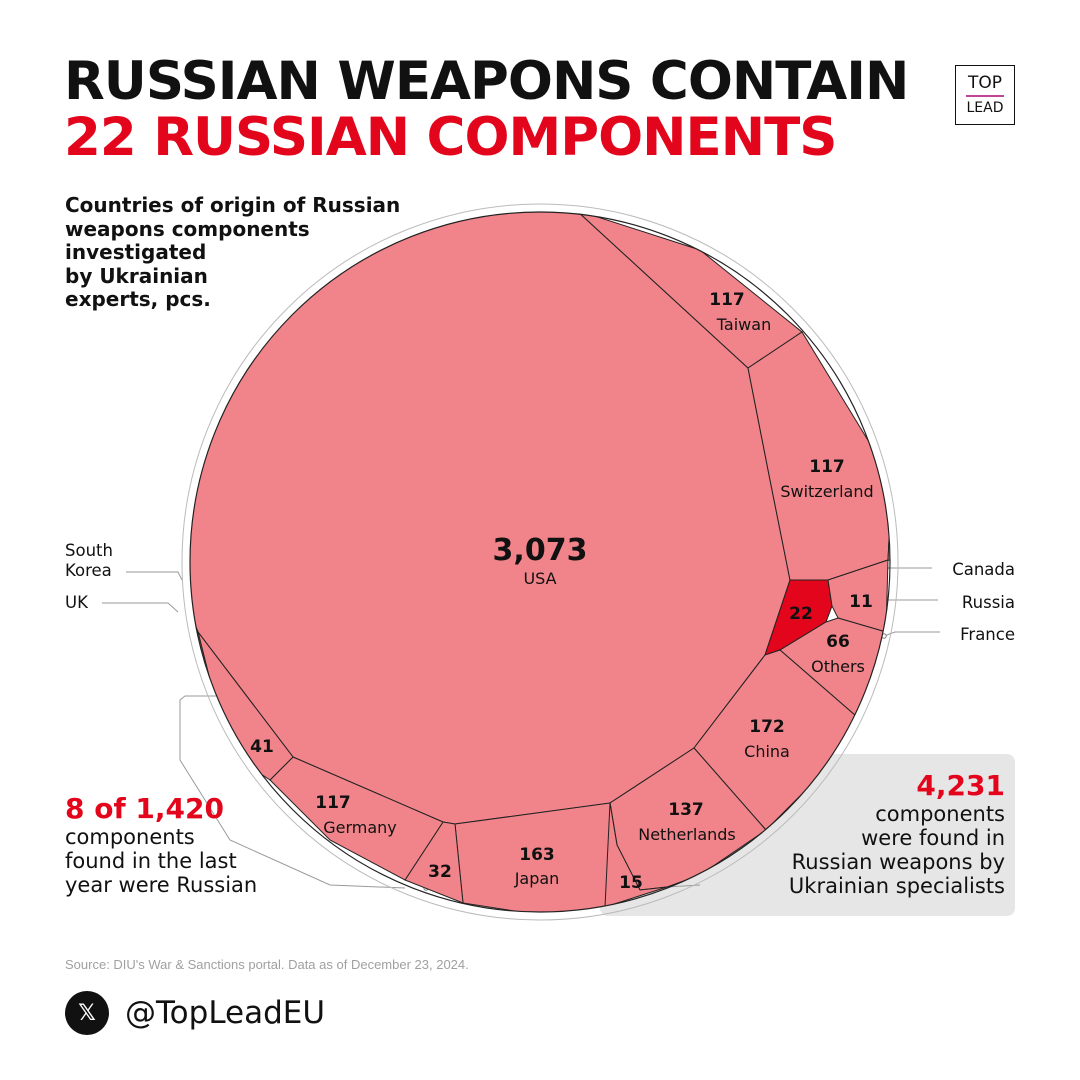 The height and width of the screenshot is (1080, 1080). I want to click on x-logo-icon: 𝕏, so click(87, 1013).